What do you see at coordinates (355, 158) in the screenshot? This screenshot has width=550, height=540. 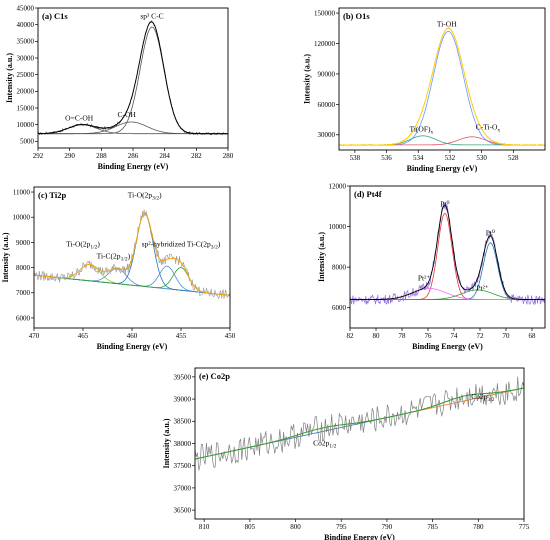 I see `x-tick-label: 538` at bounding box center [355, 158].